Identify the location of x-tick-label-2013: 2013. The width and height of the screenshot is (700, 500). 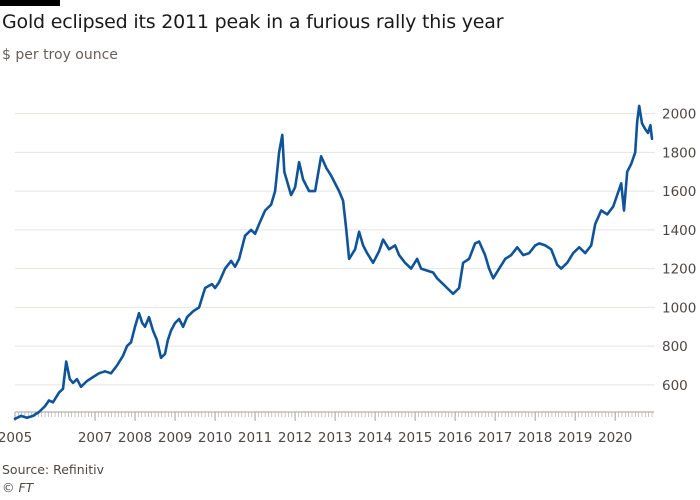
(335, 438).